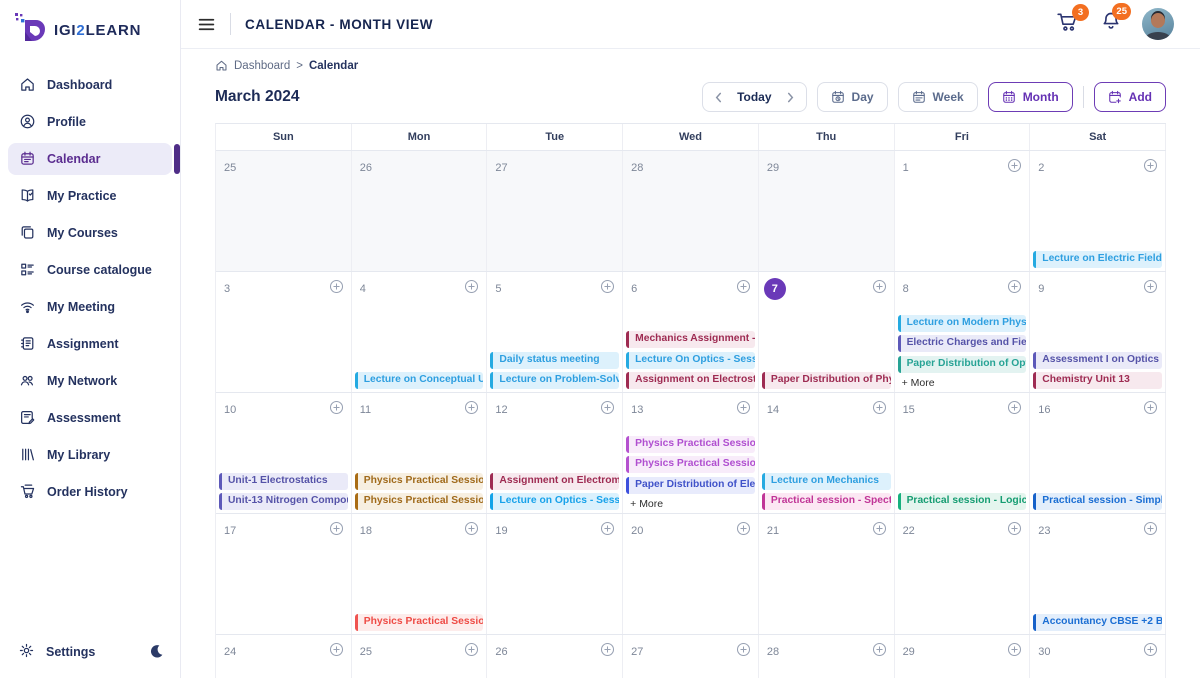  I want to click on day-cell: 24, so click(284, 656).